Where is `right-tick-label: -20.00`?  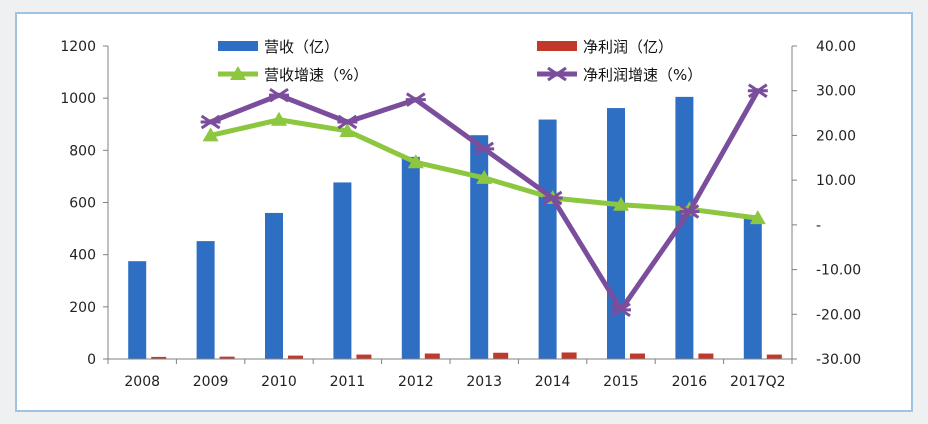 right-tick-label: -20.00 is located at coordinates (838, 315).